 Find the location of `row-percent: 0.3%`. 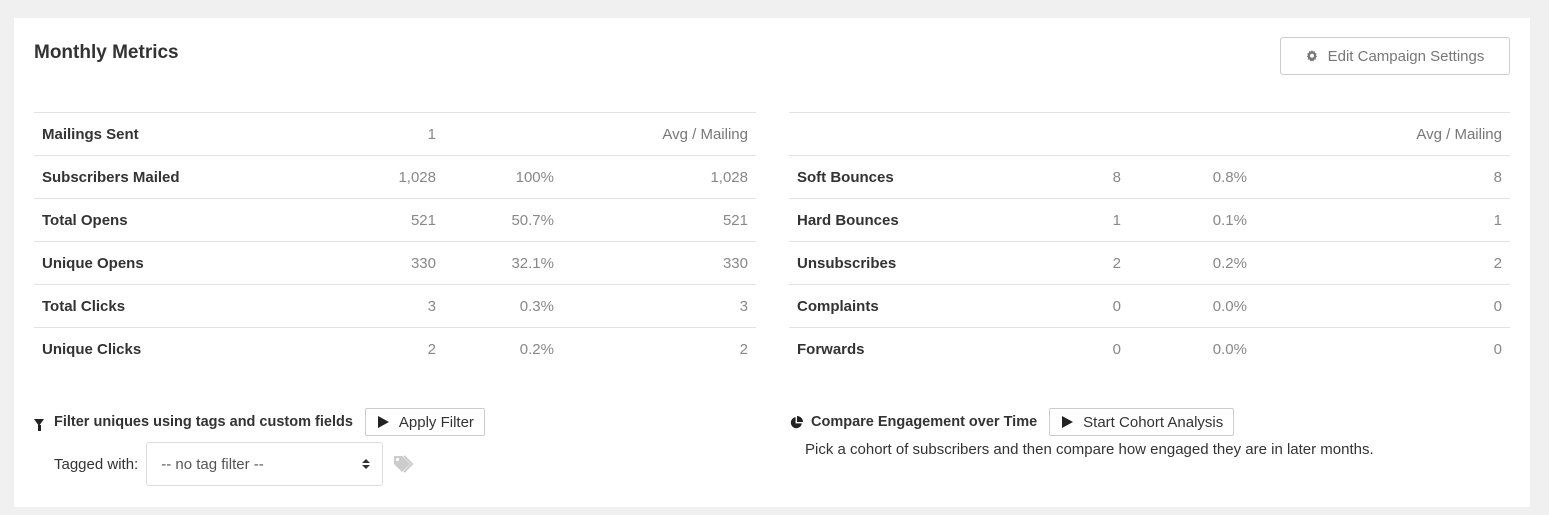

row-percent: 0.3% is located at coordinates (503, 306).